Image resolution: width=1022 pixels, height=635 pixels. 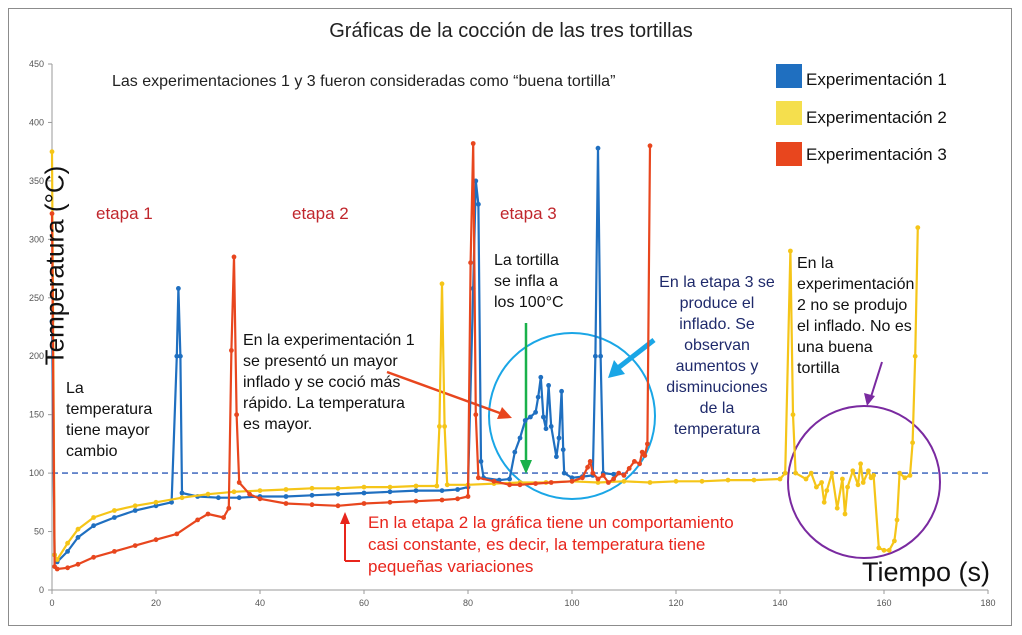 What do you see at coordinates (345, 518) in the screenshot?
I see `arrowhead-etapa2` at bounding box center [345, 518].